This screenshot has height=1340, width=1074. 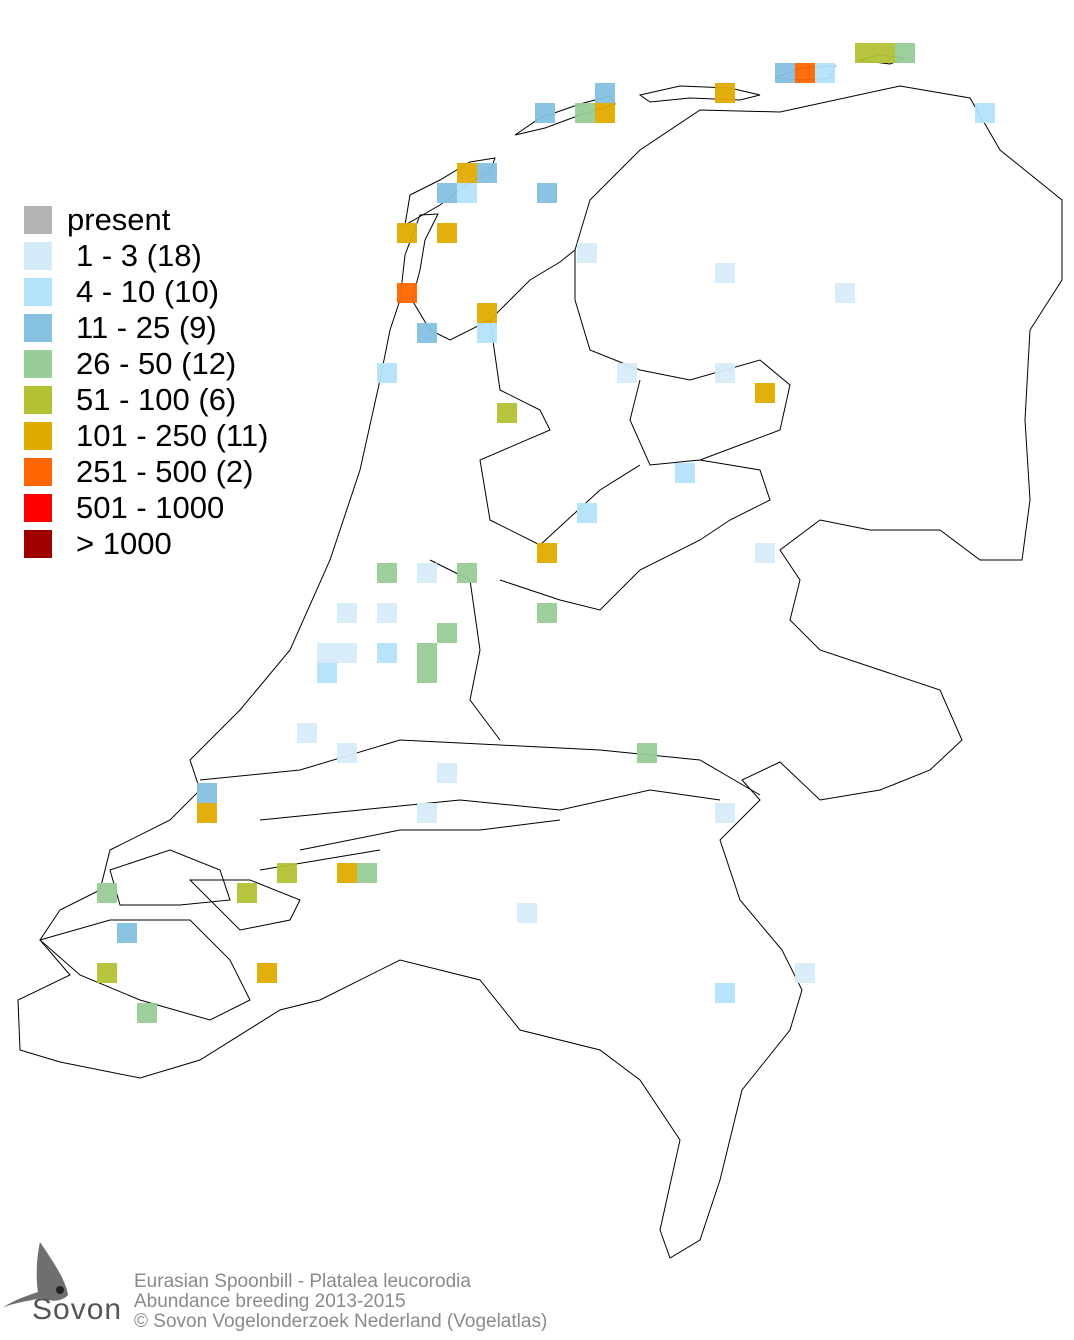 I want to click on legend-label: 1 - 3 (18), so click(x=139, y=255).